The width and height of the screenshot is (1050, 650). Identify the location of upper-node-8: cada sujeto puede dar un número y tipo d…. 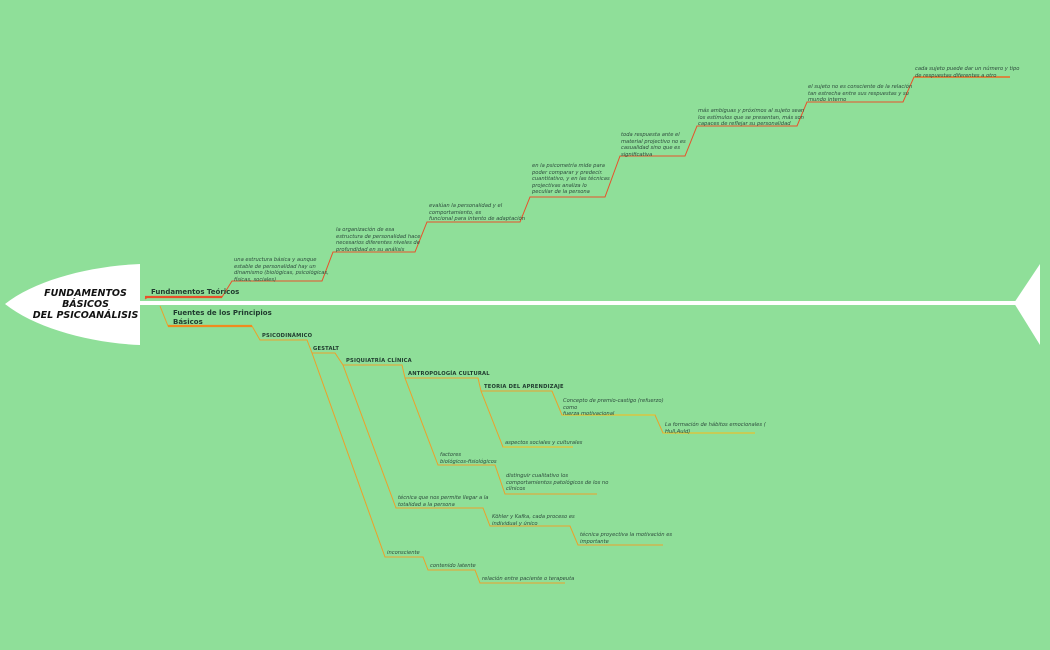
(967, 72).